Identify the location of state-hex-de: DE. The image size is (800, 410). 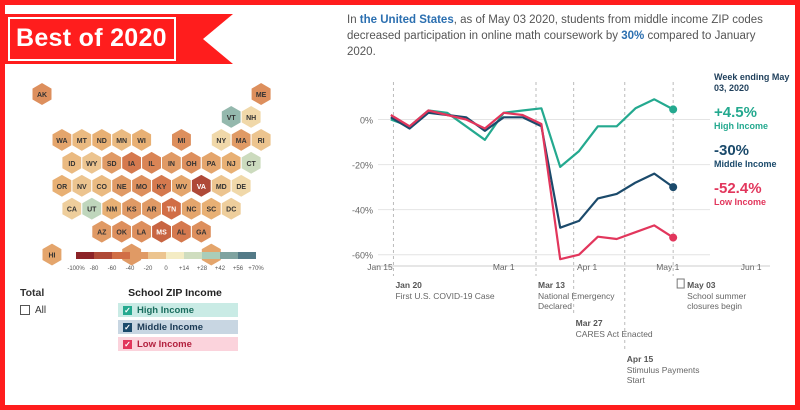
(241, 185).